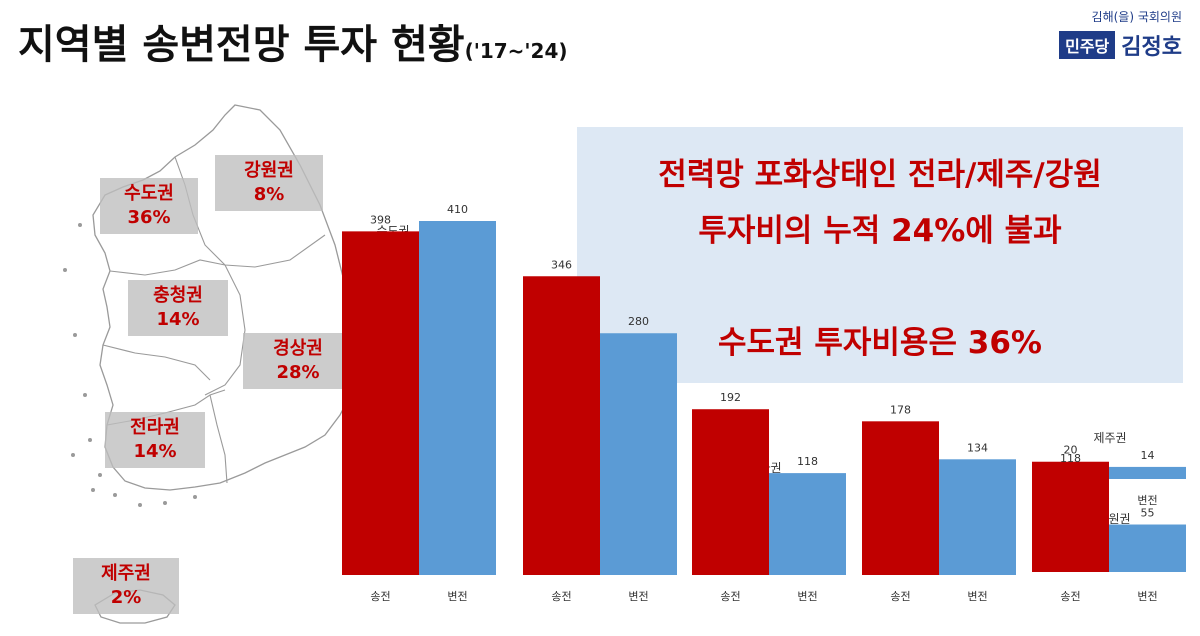  What do you see at coordinates (178, 308) in the screenshot?
I see `region-label-chungcheong: 충청권 14%` at bounding box center [178, 308].